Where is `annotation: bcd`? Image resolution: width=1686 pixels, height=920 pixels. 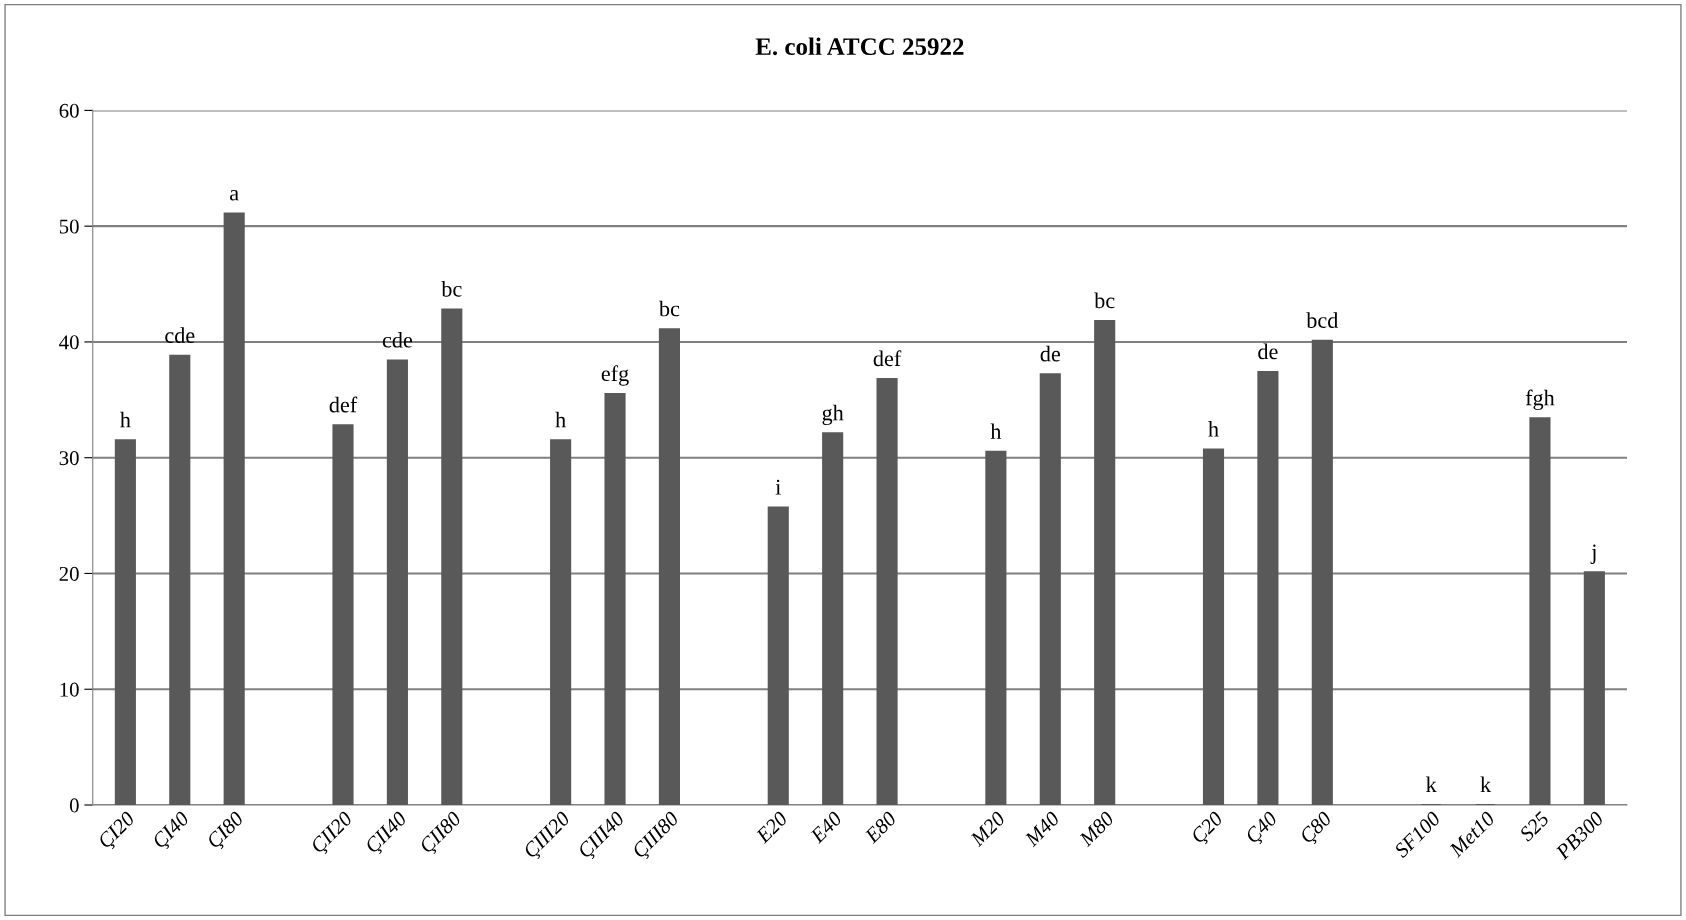
annotation: bcd is located at coordinates (1322, 320).